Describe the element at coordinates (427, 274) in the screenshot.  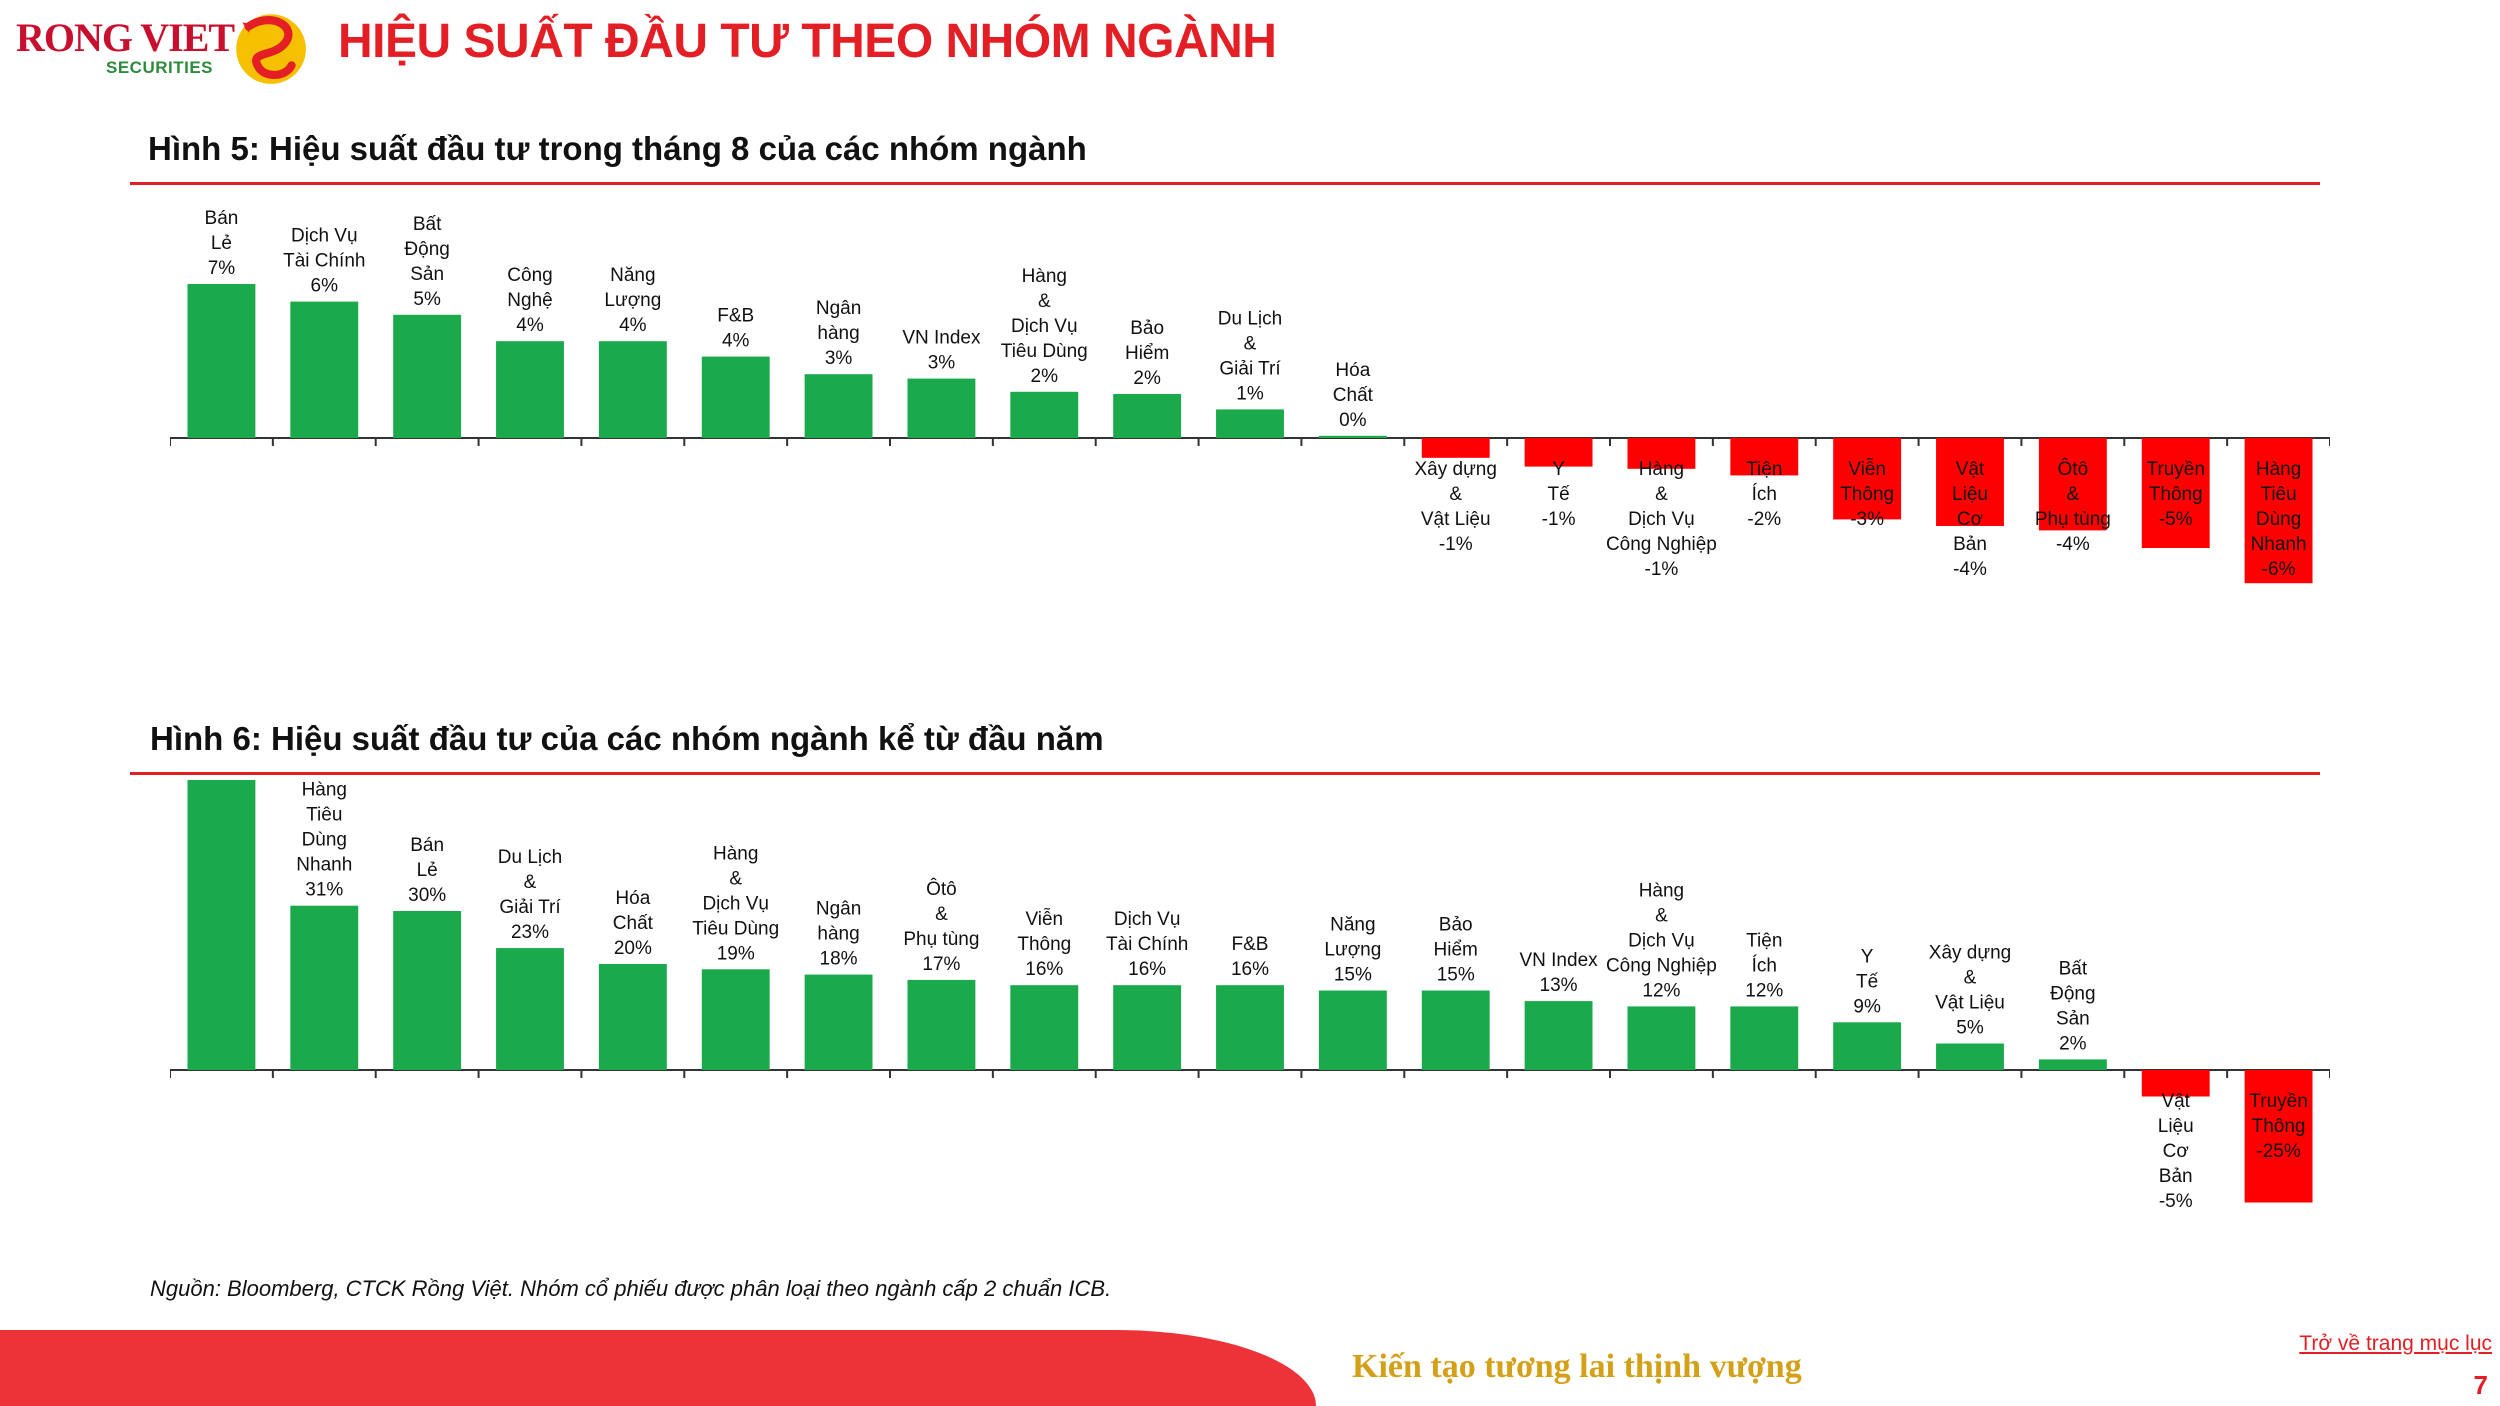
I see `fig5-category-line: Sản` at that location.